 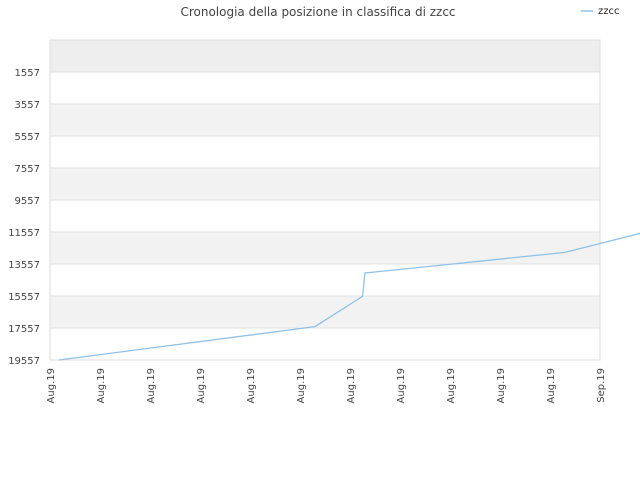 I want to click on y-tick-label: 1557, so click(x=27, y=73).